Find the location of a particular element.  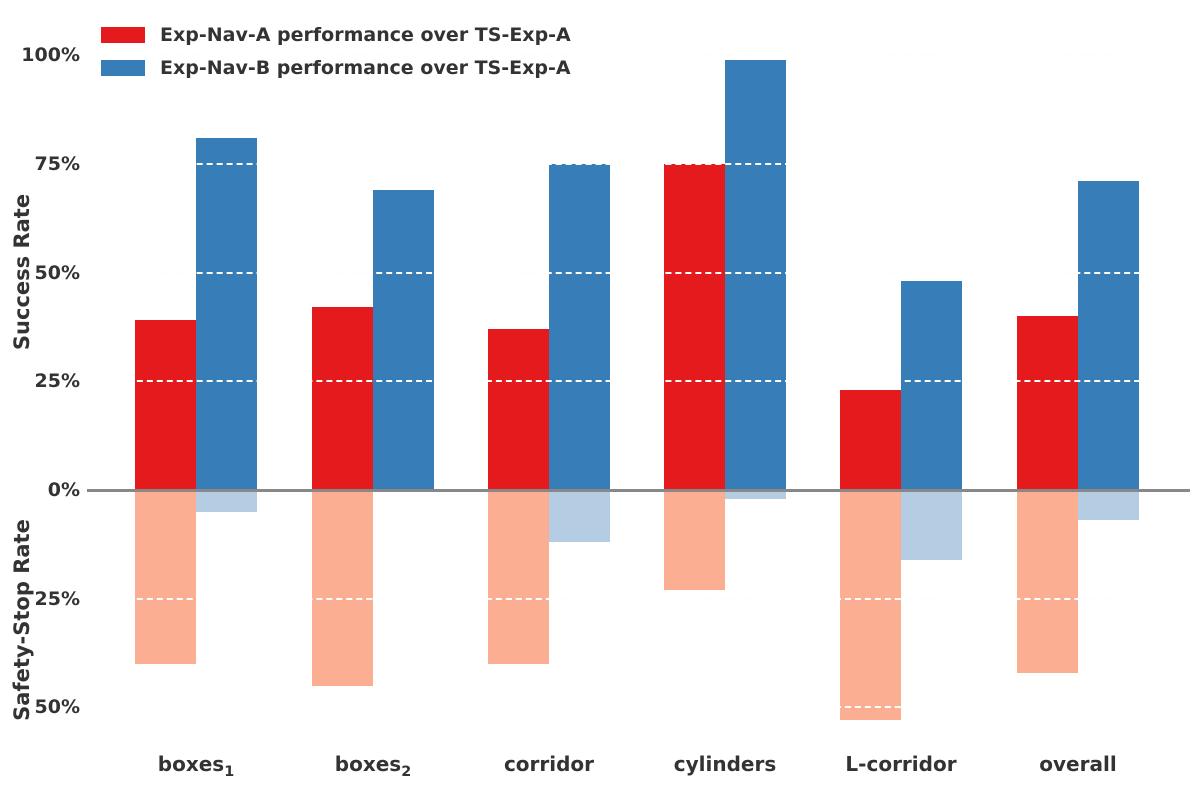

legend-item-exp-nav-a: Exp-Nav-A performance over TS-Exp-A is located at coordinates (336, 35).